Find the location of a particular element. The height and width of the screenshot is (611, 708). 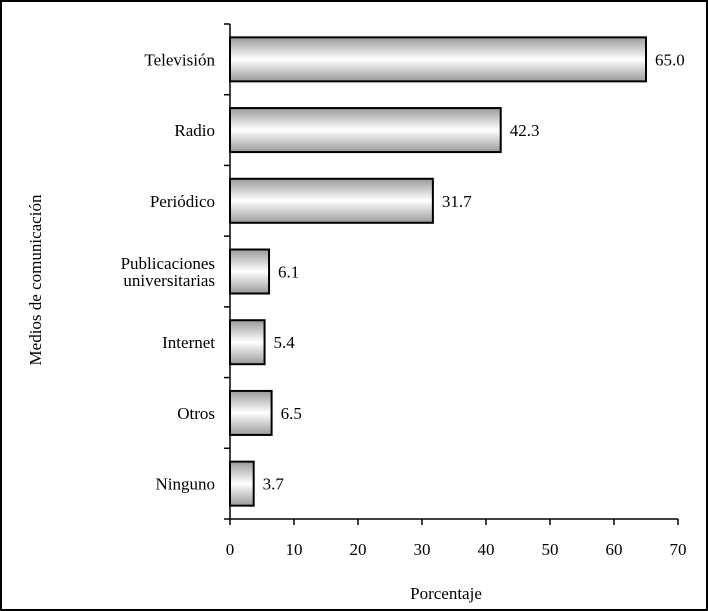

category-label-2: Periódico is located at coordinates (182, 201).